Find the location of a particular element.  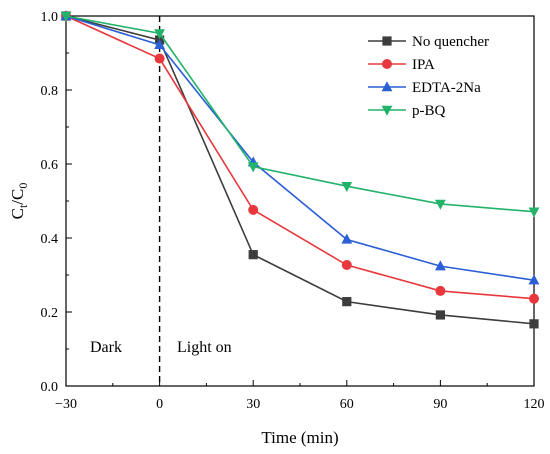

y-tick-label: 0.2 is located at coordinates (50, 313).